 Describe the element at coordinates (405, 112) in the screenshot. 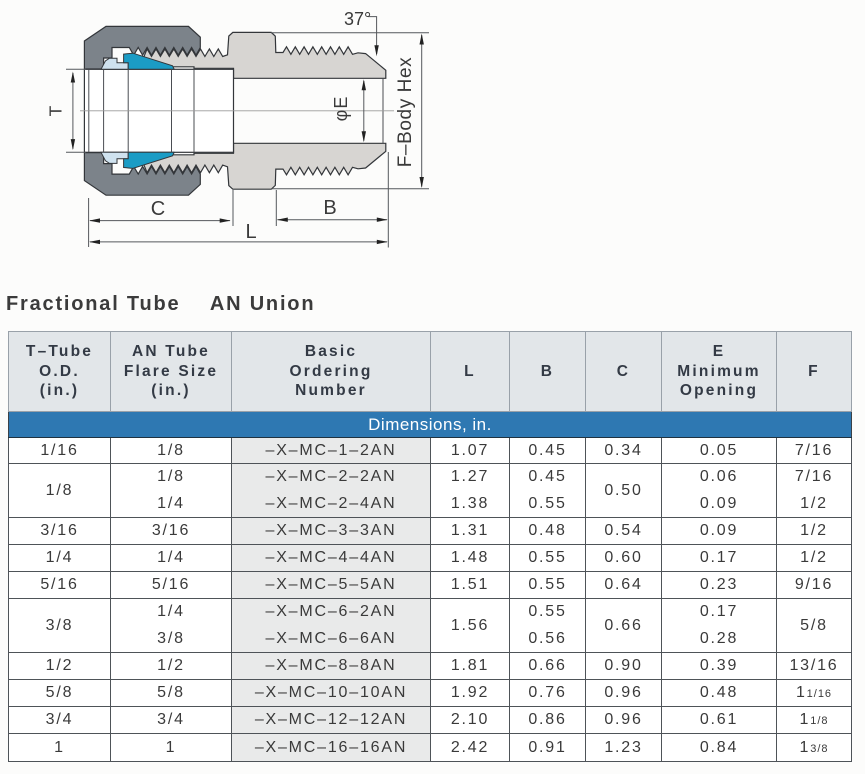

I see `svg-text: F–Body Hex` at that location.